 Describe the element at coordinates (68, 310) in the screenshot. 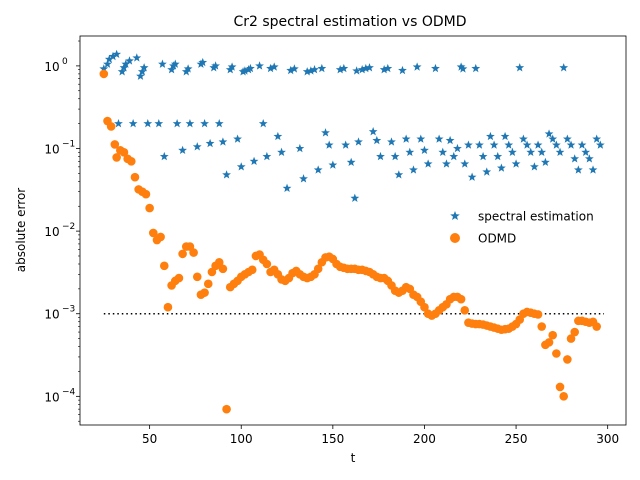

I see `y-tick-exponent: −3` at that location.